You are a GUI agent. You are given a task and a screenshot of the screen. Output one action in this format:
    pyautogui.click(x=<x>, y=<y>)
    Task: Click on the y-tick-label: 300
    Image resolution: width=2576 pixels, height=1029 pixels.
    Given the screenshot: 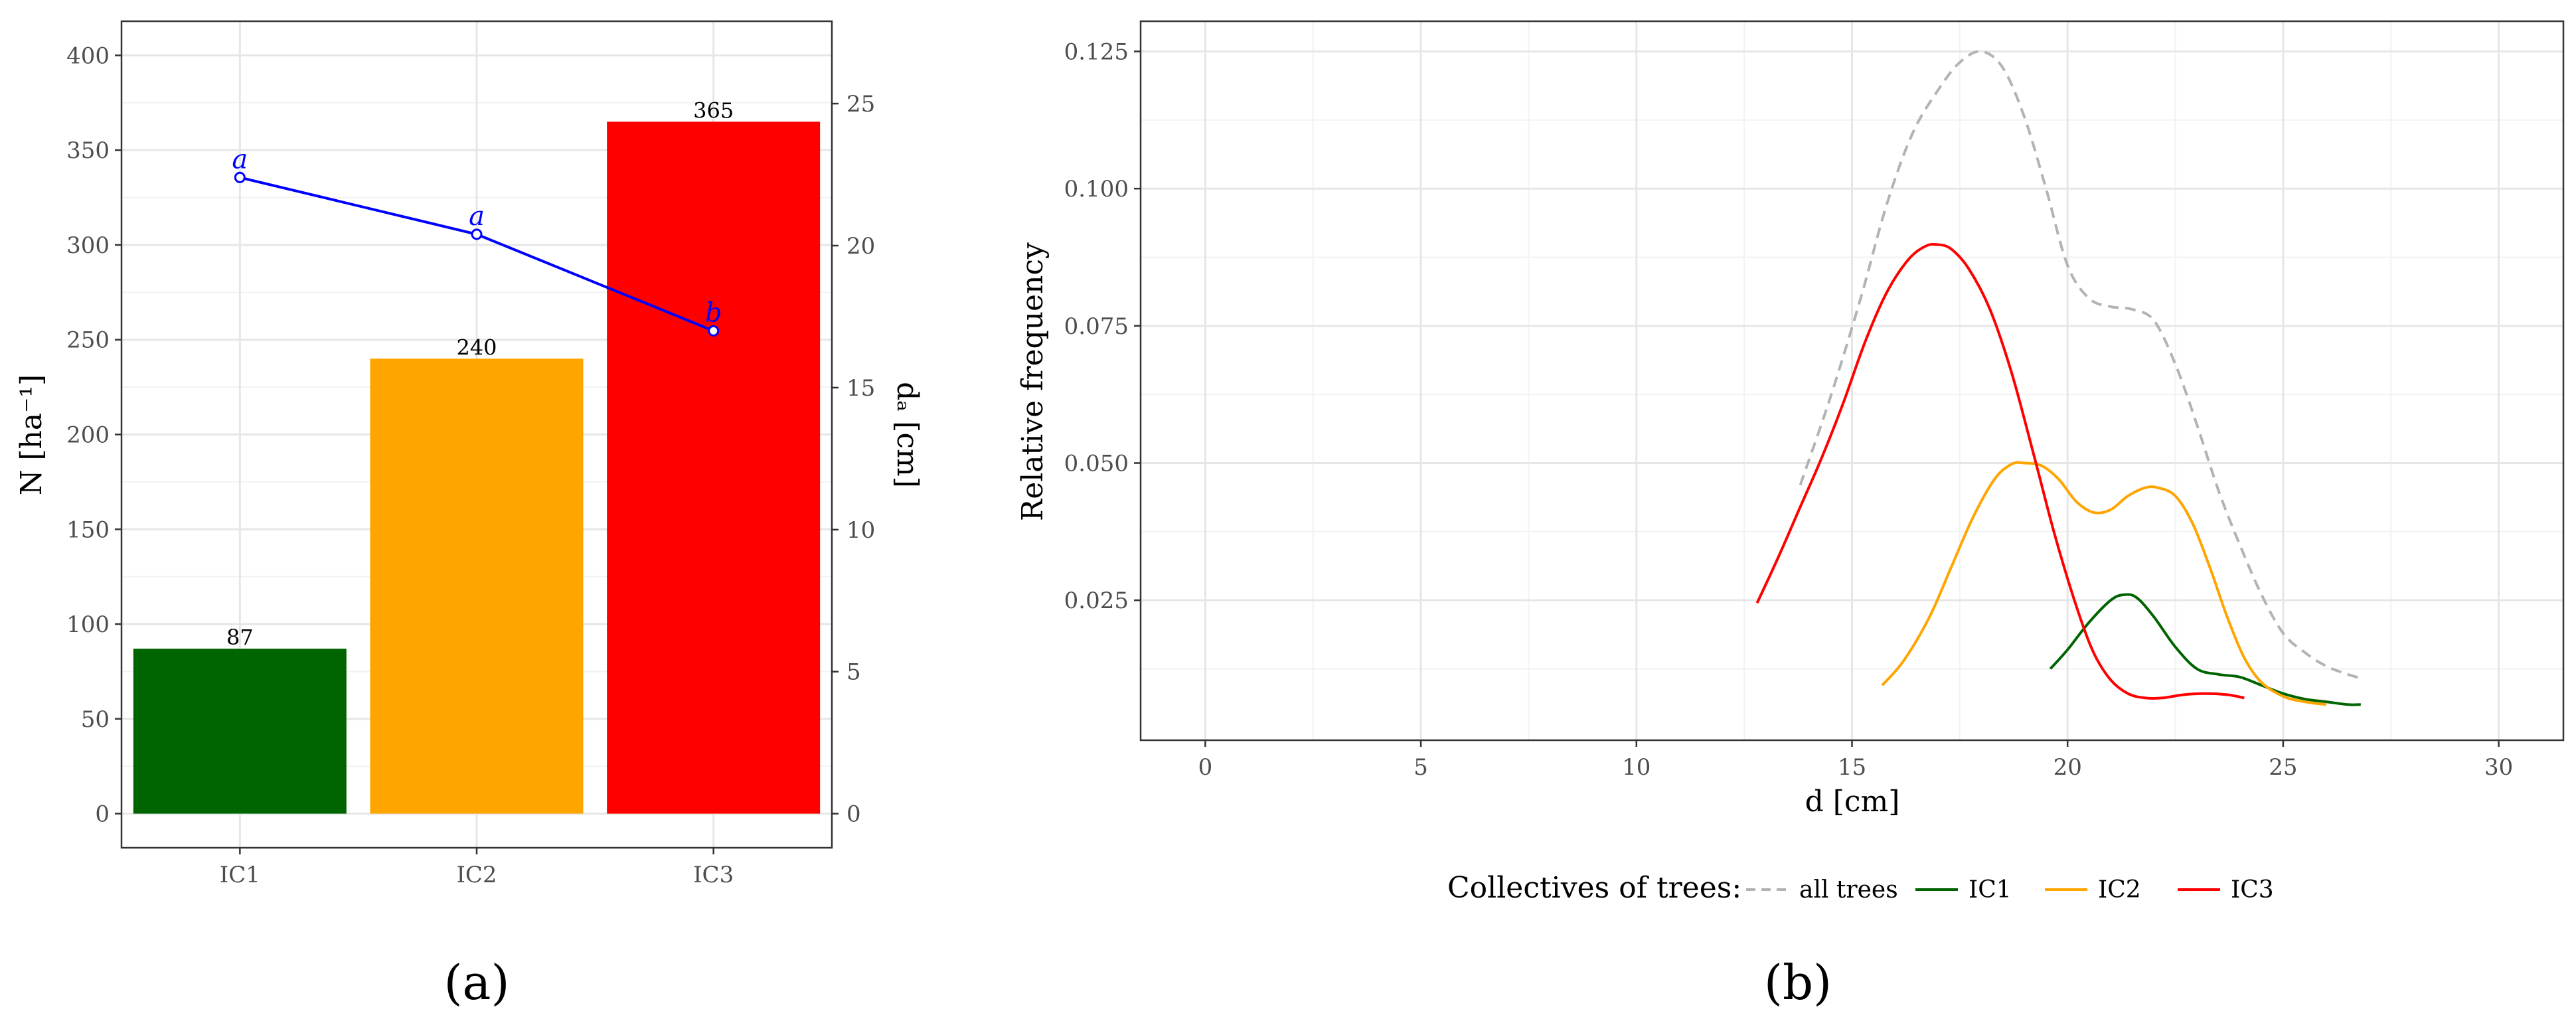 What is the action you would take?
    pyautogui.click(x=88, y=245)
    